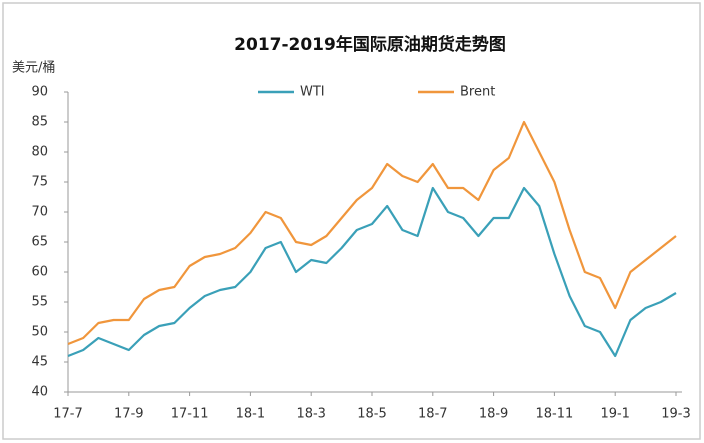  Describe the element at coordinates (477, 92) in the screenshot. I see `legend-label: Brent` at that location.